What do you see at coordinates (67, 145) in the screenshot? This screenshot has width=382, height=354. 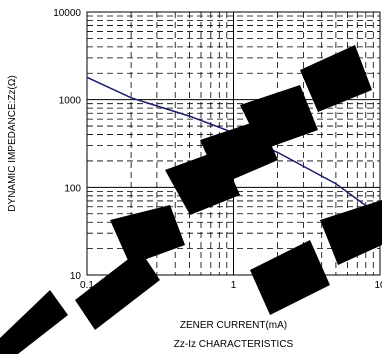 I see `y-tick-labels: 10 100 1000 10000` at bounding box center [67, 145].